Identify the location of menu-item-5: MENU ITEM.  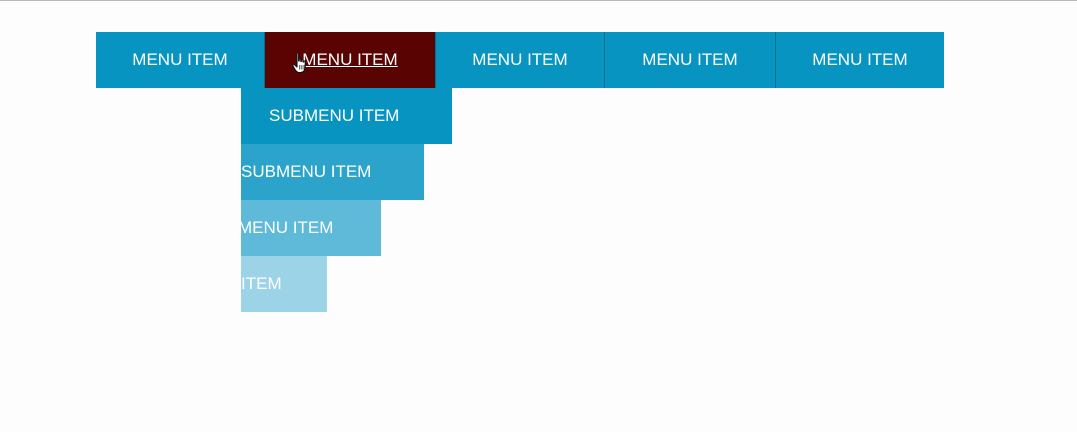
(859, 60).